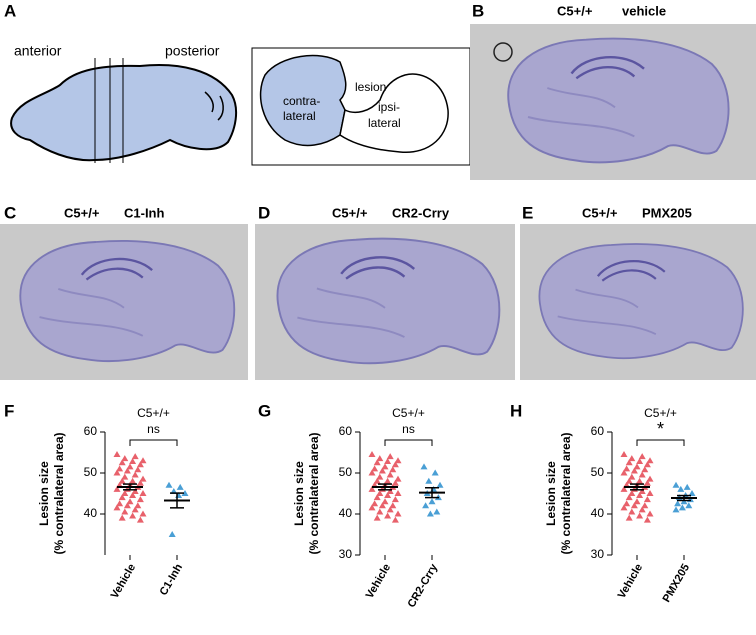 The image size is (756, 635). I want to click on y-axis-label: (% contralateral area), so click(314, 493).